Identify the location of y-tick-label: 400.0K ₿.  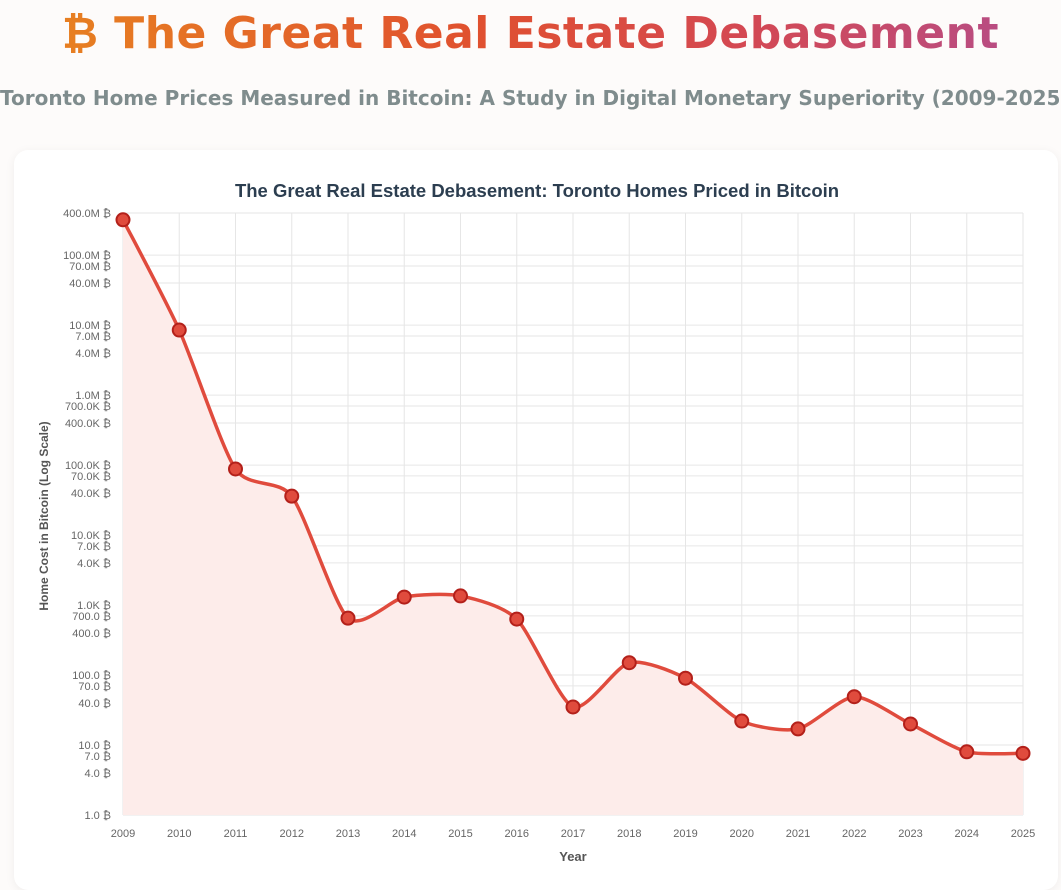
(88, 424).